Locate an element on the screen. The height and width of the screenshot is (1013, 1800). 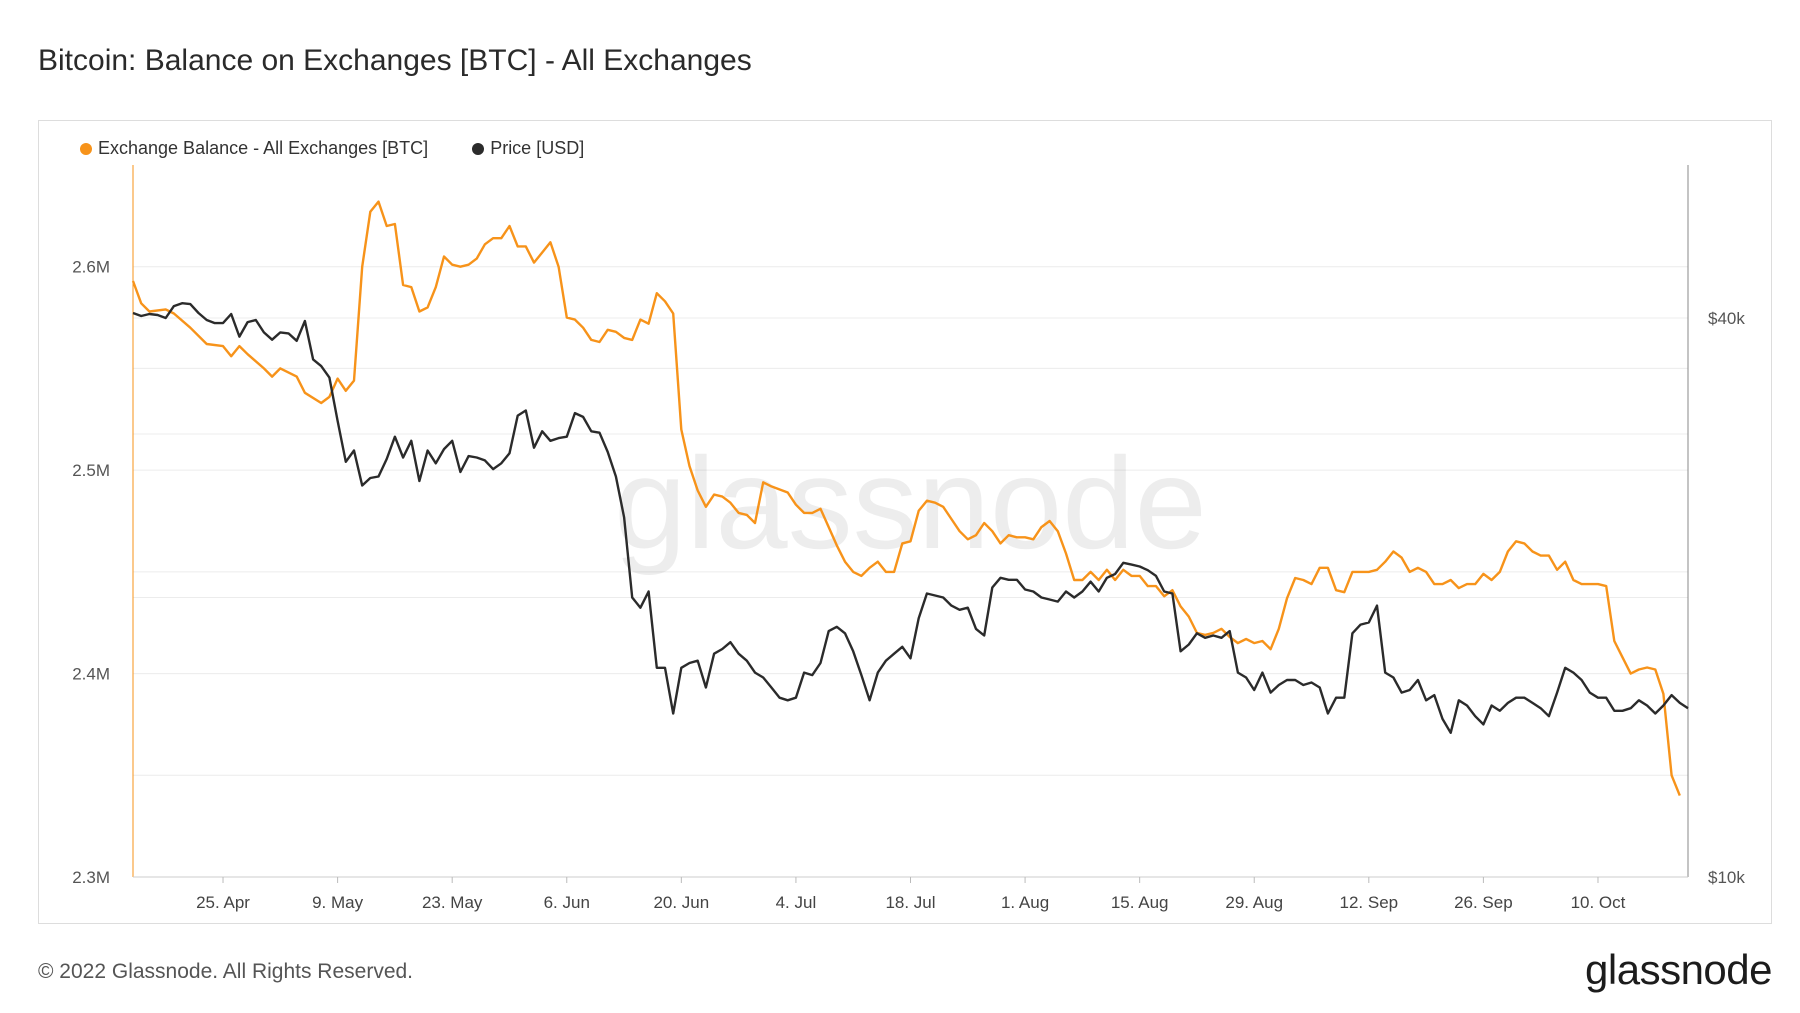
x-tick-label: 4. Jul is located at coordinates (796, 902).